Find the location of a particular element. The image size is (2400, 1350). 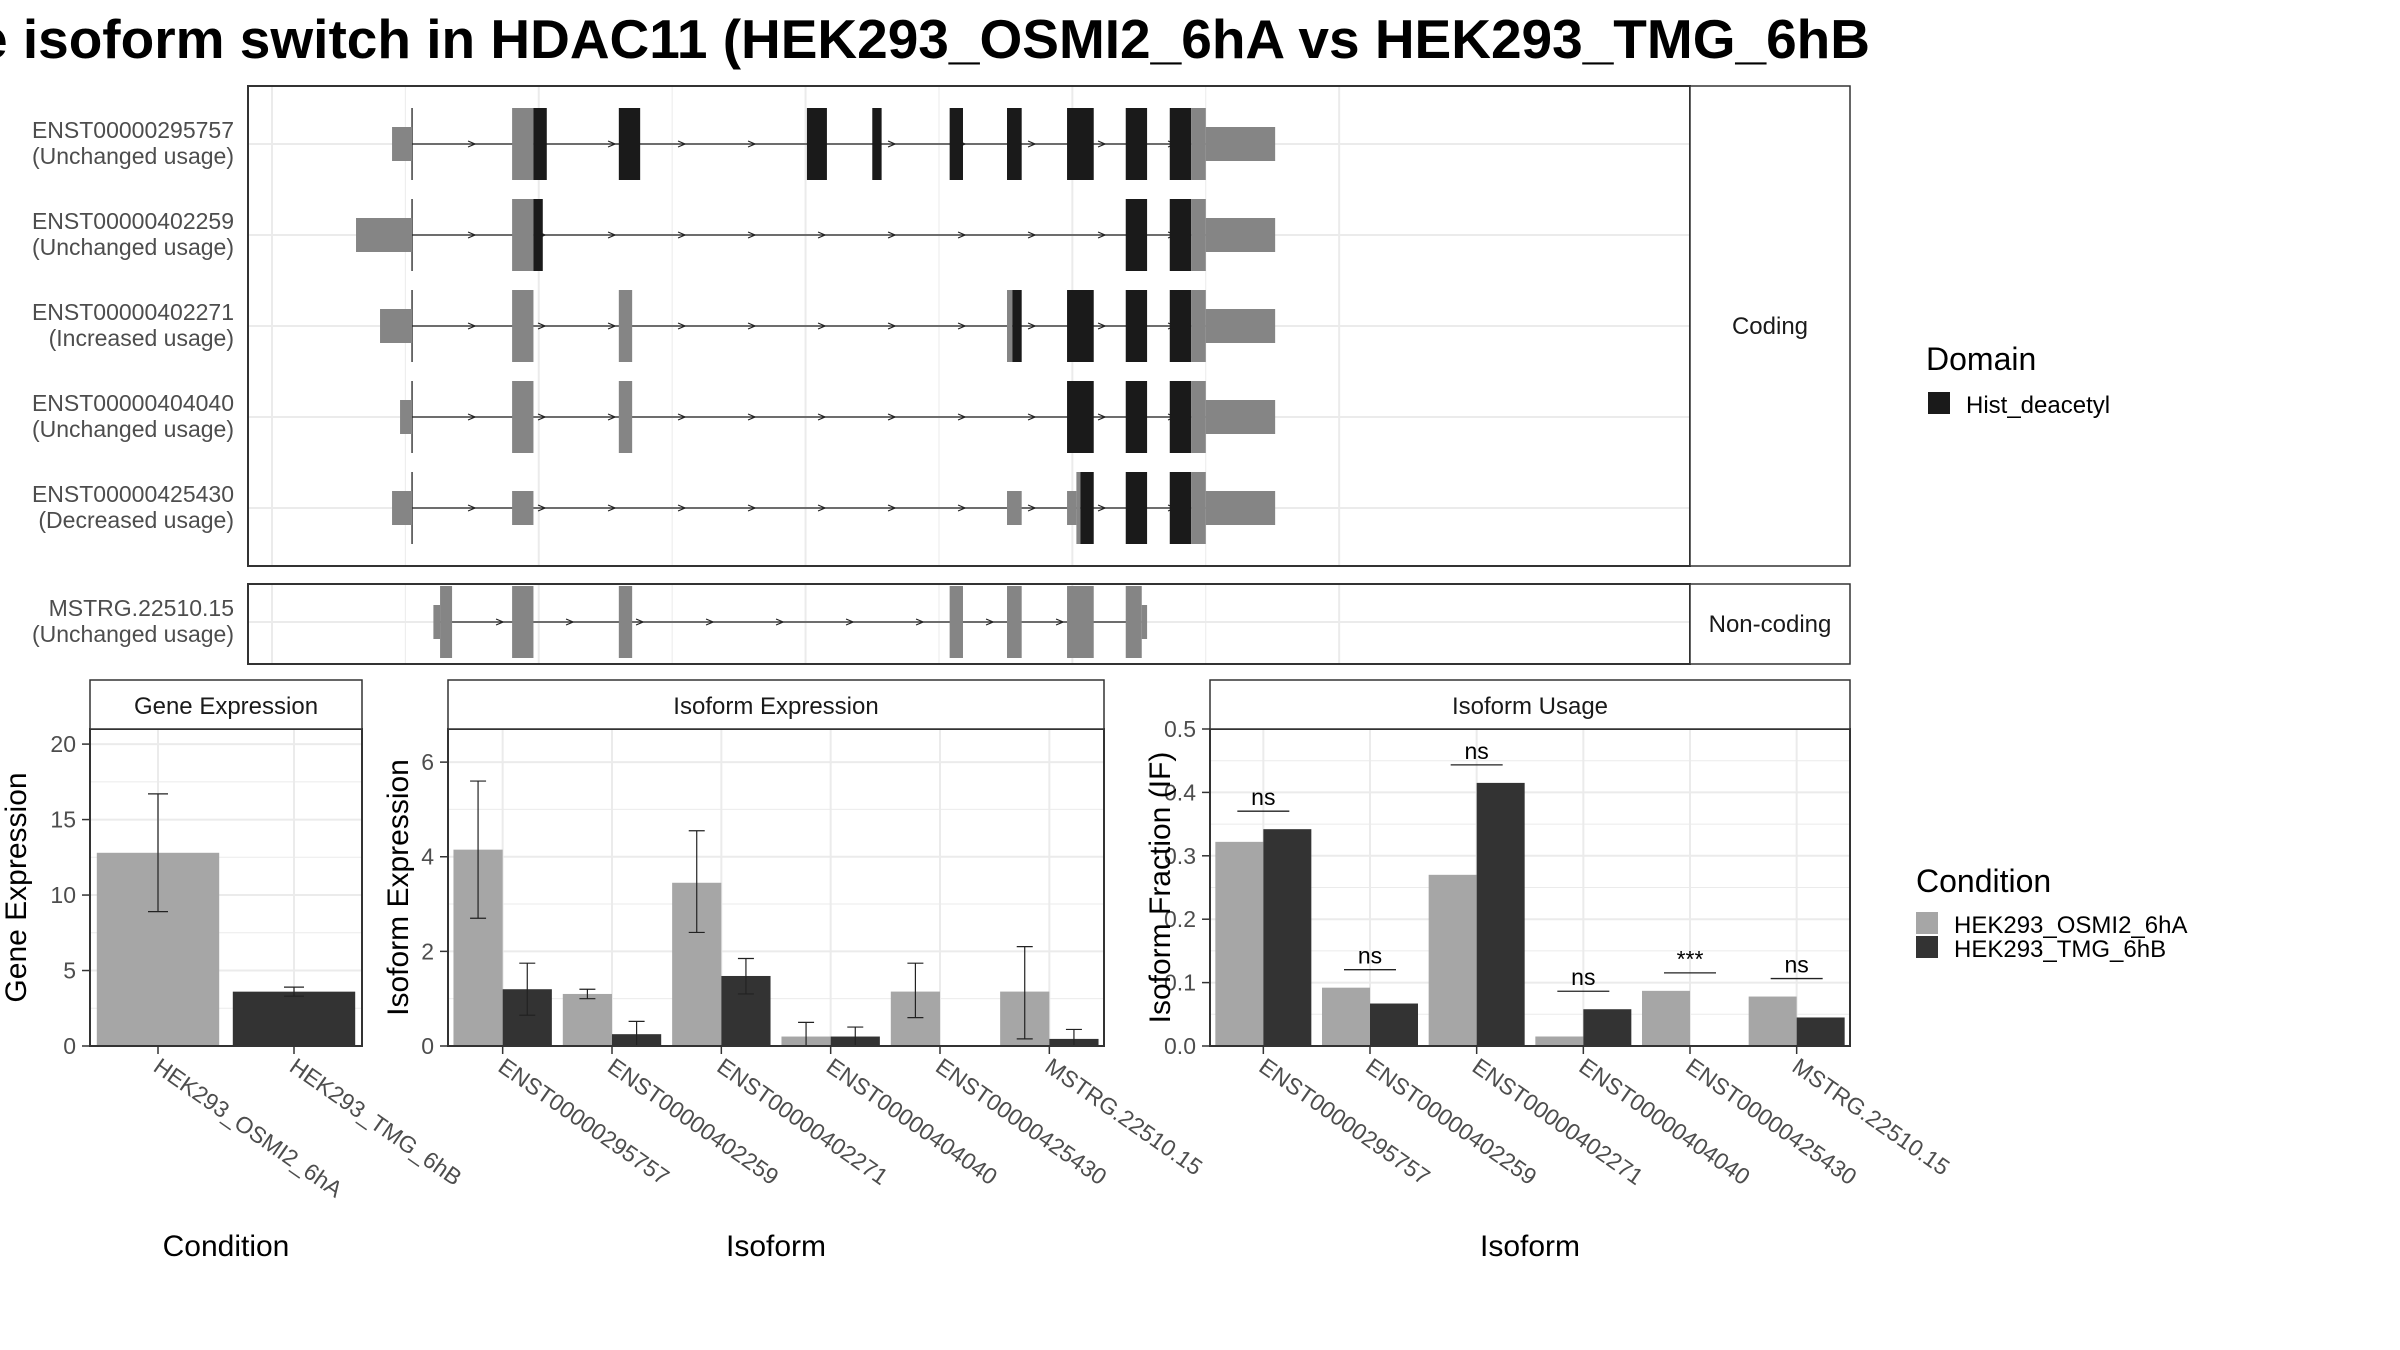

domain-legend-title: Domain is located at coordinates (1981, 359).